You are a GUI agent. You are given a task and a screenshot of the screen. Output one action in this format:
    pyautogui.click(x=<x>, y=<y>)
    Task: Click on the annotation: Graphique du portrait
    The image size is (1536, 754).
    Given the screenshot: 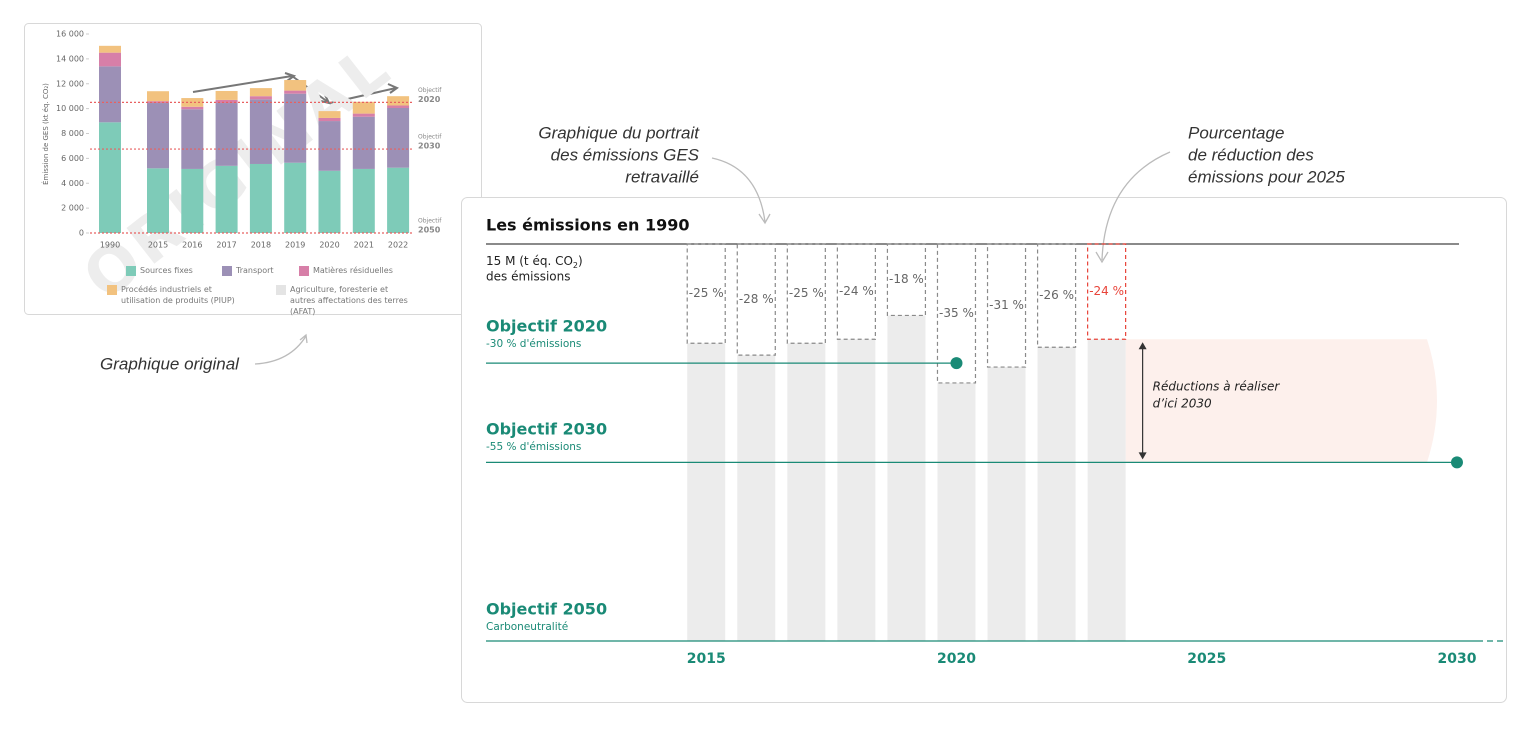 What is the action you would take?
    pyautogui.click(x=619, y=132)
    